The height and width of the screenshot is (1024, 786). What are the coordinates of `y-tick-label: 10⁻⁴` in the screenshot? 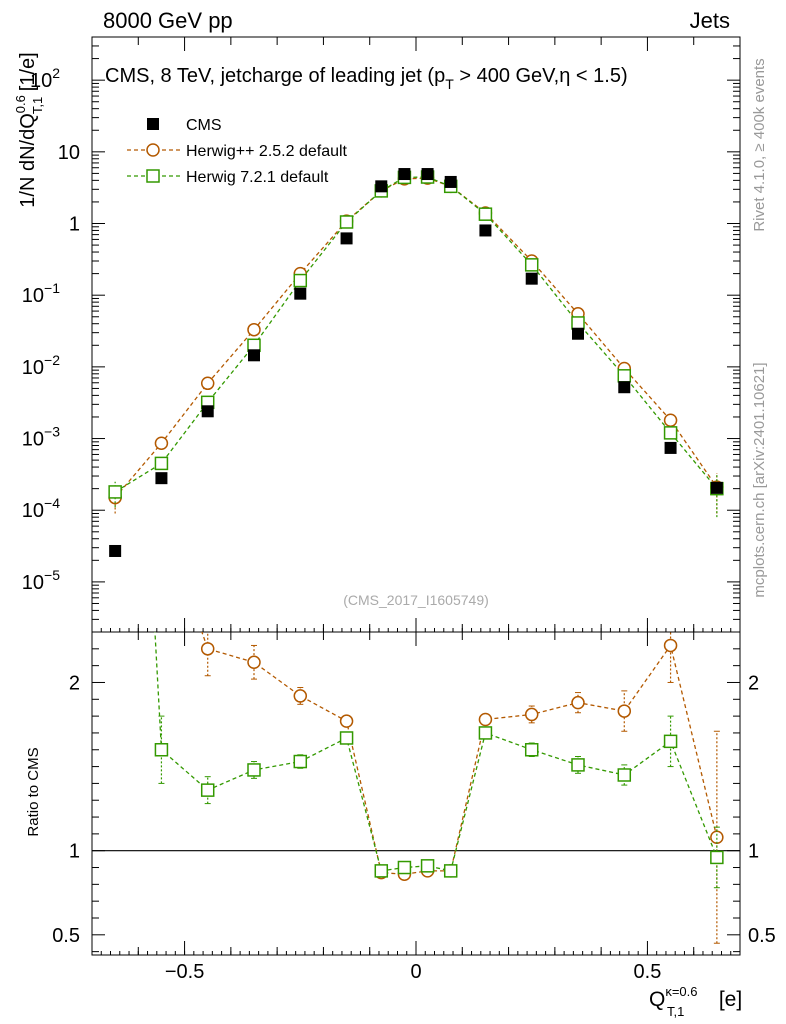 It's located at (41, 508).